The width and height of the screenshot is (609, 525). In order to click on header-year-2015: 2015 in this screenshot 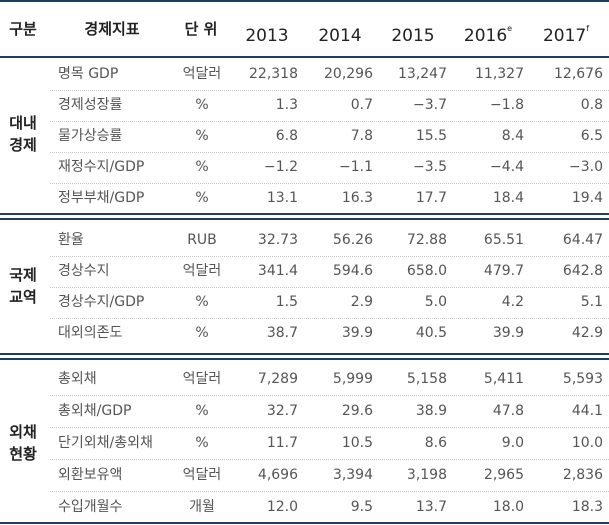, I will do `click(413, 36)`.